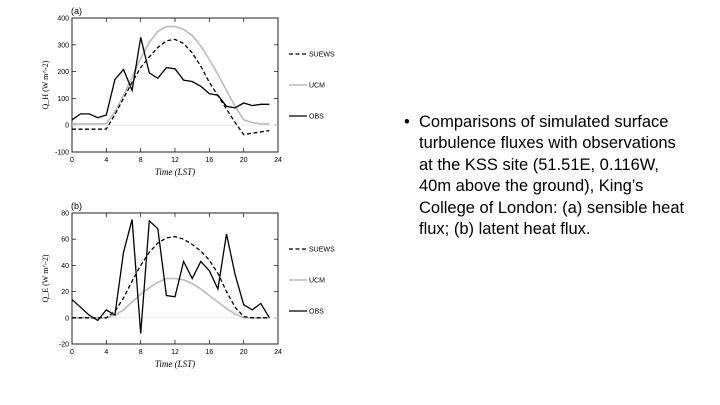 This screenshot has width=720, height=405. I want to click on y-tick-label: 400, so click(63, 19).